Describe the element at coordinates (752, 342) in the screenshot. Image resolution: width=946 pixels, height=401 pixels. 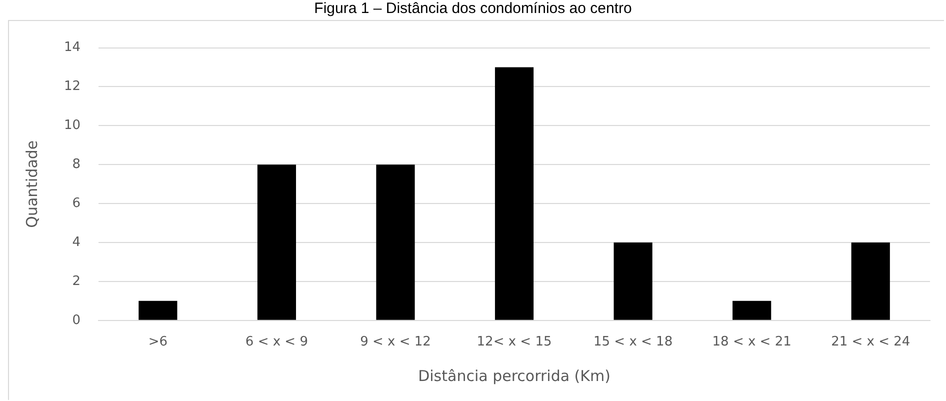
I see `x-tick-label: 18 < x < 21` at that location.